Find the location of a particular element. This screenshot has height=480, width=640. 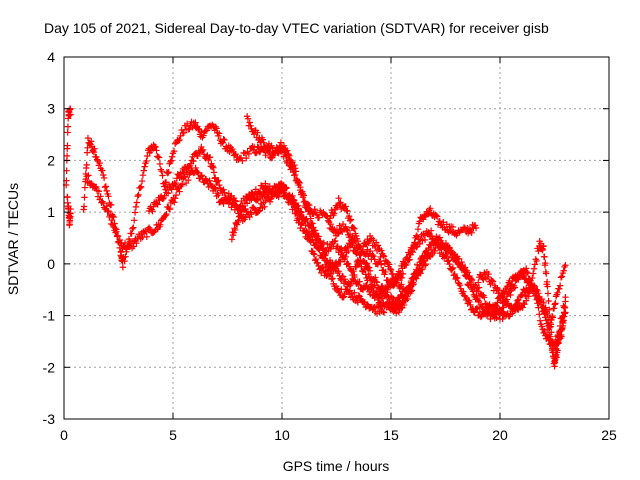

series-track-g is located at coordinates (325, 207).